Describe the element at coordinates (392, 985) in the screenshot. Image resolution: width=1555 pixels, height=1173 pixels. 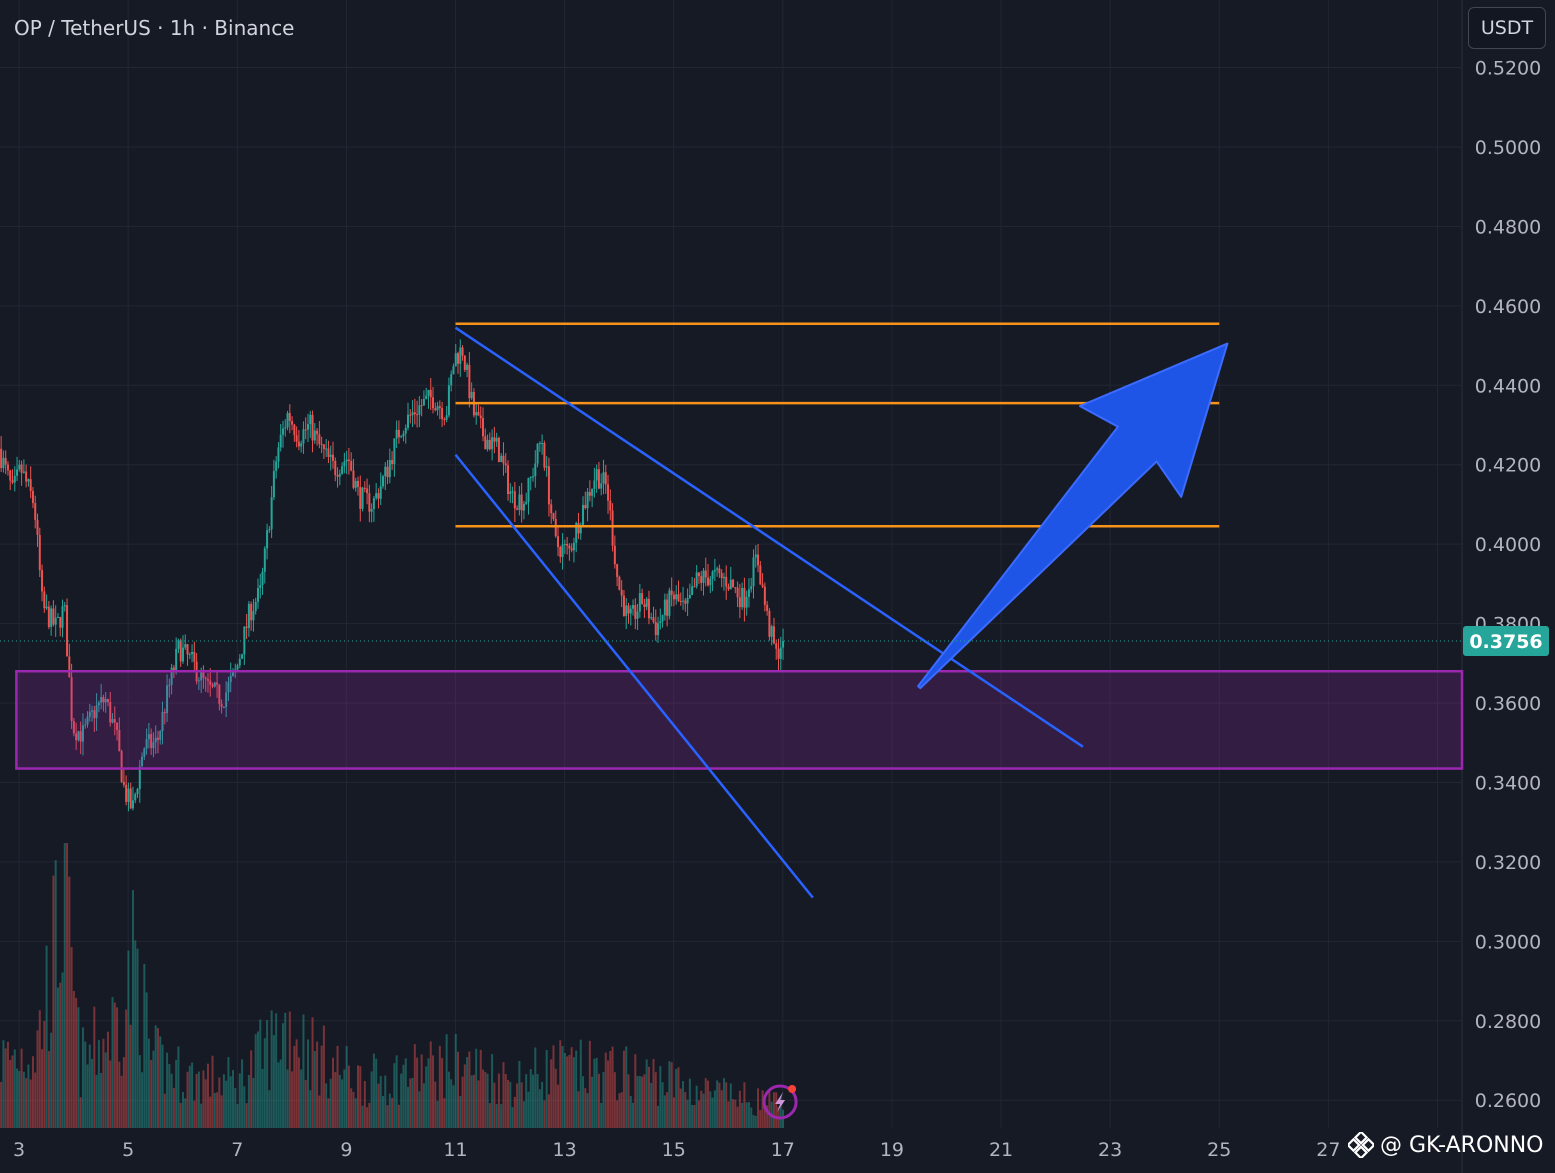
I see `volume-bars` at that location.